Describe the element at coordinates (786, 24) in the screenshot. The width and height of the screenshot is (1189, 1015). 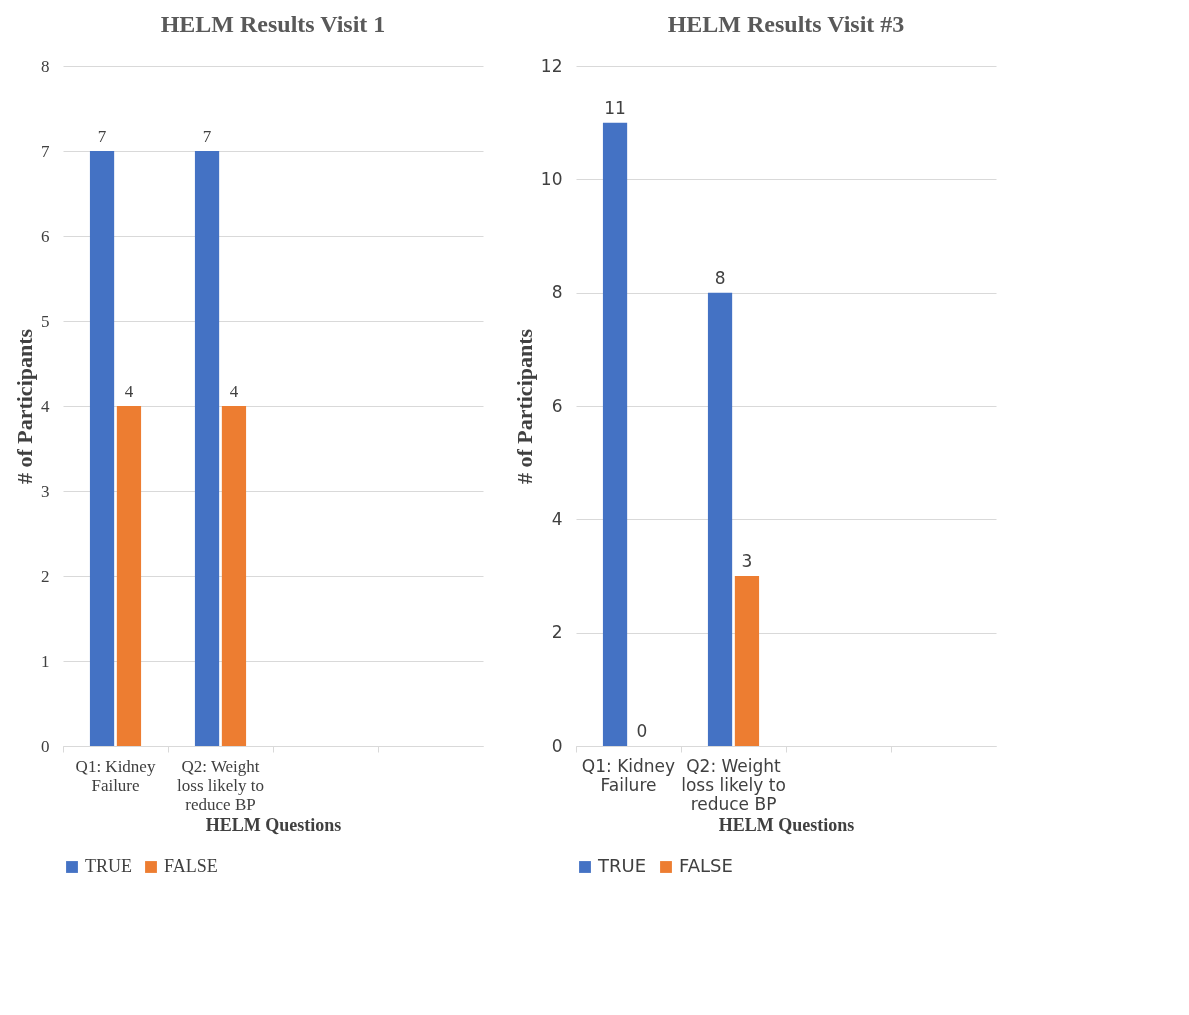
I see `chart-title: HELM Results Visit #3` at that location.